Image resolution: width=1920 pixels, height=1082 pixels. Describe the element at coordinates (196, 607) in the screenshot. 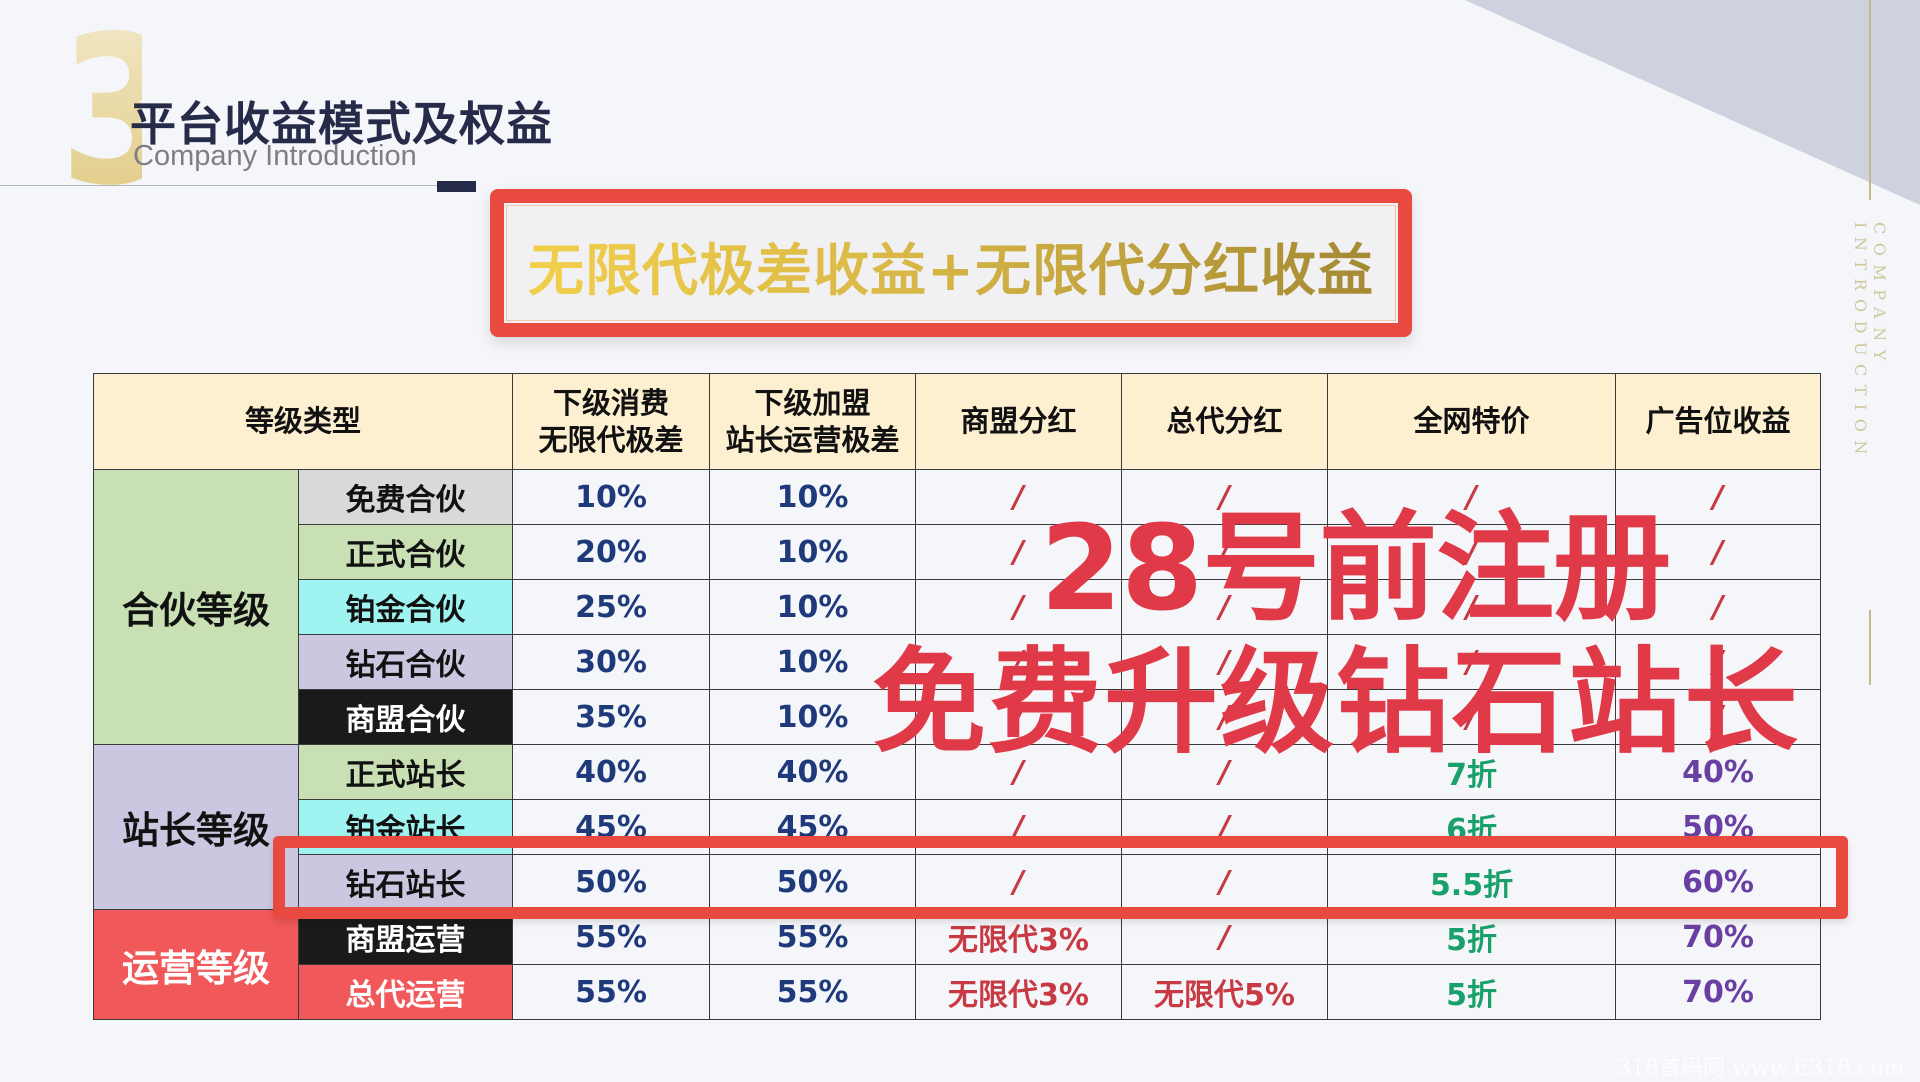

I see `group-partner: 合伙等级` at that location.